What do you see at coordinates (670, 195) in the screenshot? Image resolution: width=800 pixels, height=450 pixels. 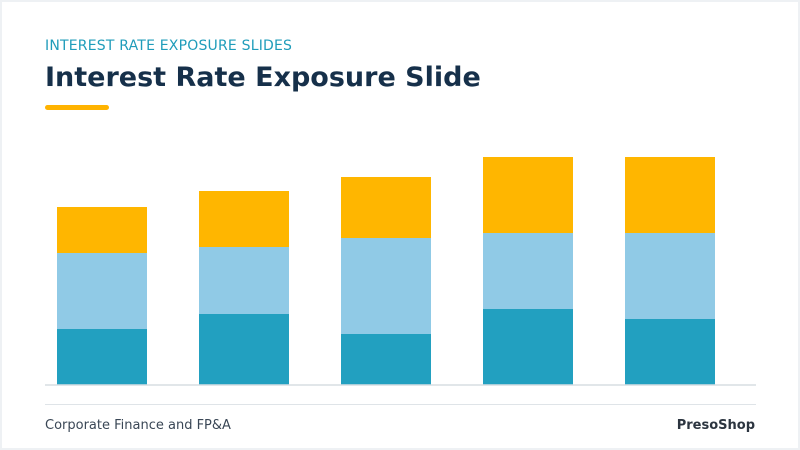 I see `bar-5-segment-top` at bounding box center [670, 195].